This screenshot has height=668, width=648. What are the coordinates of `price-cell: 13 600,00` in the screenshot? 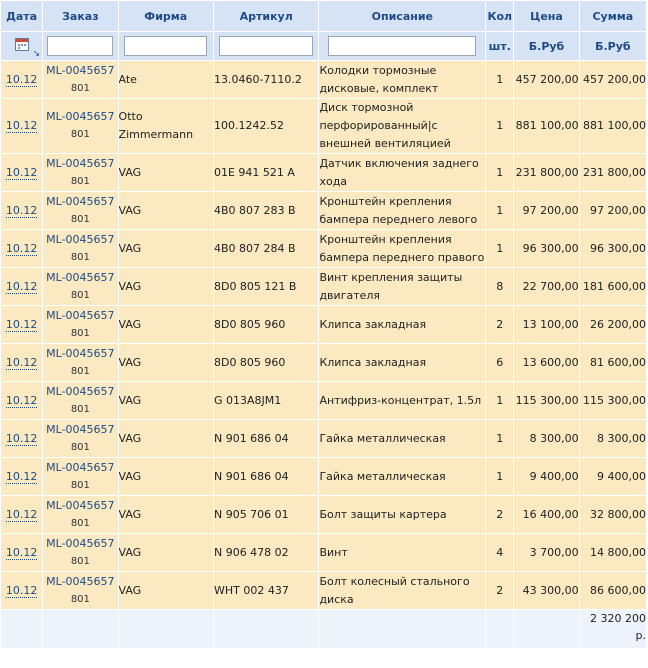 It's located at (546, 362).